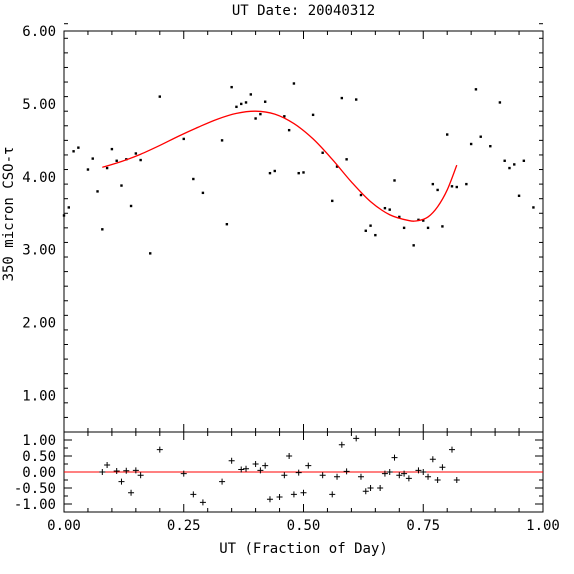  What do you see at coordinates (39, 441) in the screenshot?
I see `residual-y-tick-label: 1.00` at bounding box center [39, 441].